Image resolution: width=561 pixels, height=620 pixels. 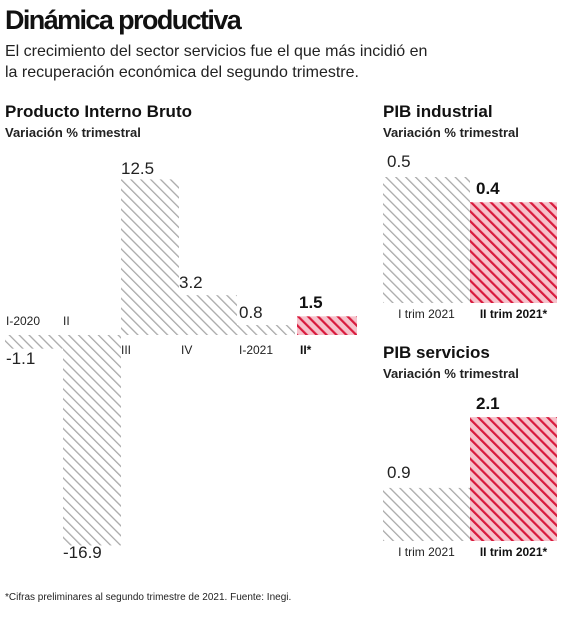 What do you see at coordinates (451, 132) in the screenshot?
I see `industrial-chart-subtitle: Variación % trimestral` at bounding box center [451, 132].